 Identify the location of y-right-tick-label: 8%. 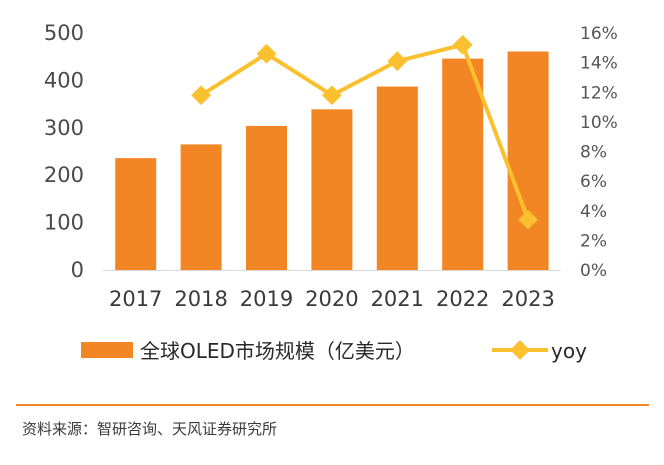
(593, 153).